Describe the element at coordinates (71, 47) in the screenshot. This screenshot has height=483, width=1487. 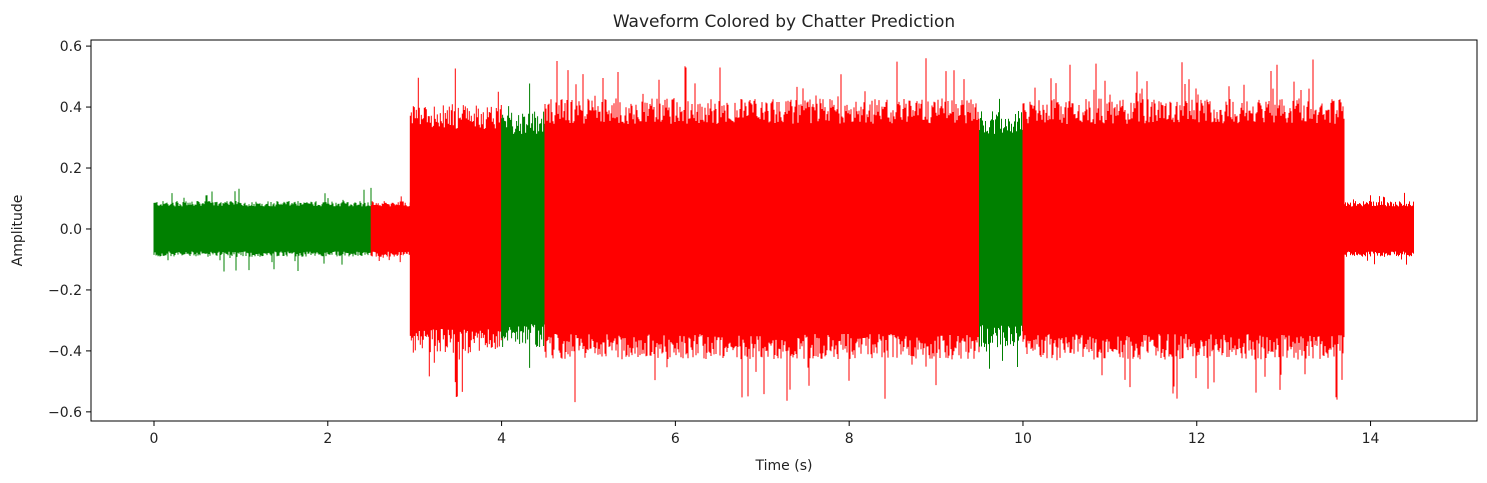
I see `y-tick-label: 0.6` at that location.